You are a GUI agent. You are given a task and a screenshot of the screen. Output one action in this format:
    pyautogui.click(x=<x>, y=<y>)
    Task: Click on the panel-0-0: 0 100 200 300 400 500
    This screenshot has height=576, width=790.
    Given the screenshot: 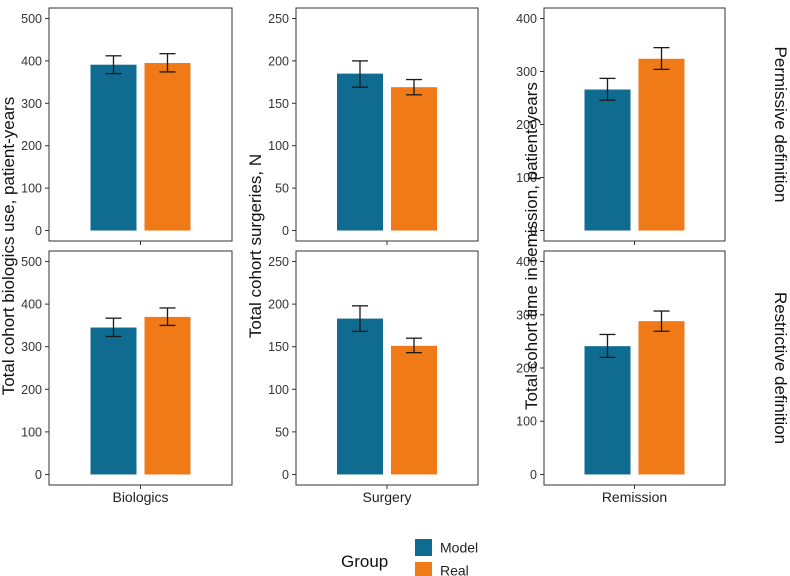 What is the action you would take?
    pyautogui.click(x=127, y=126)
    